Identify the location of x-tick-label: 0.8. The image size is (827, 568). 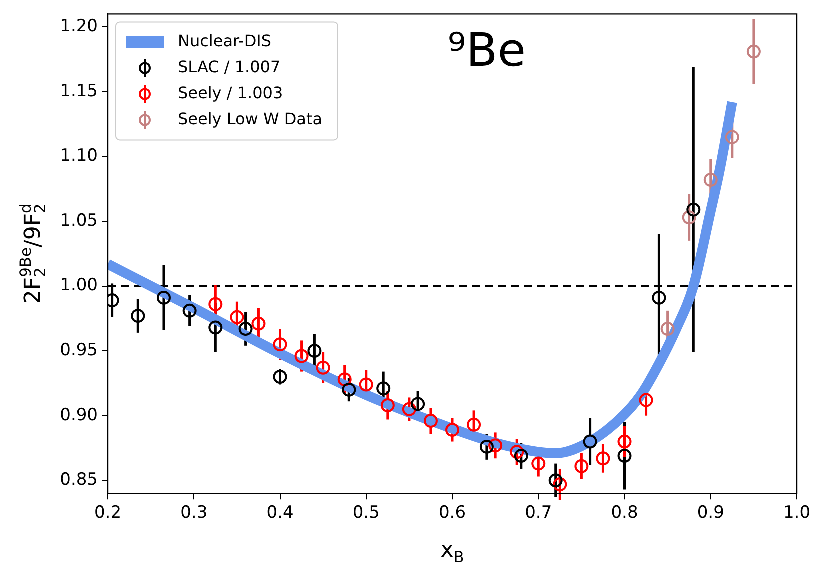
(624, 513).